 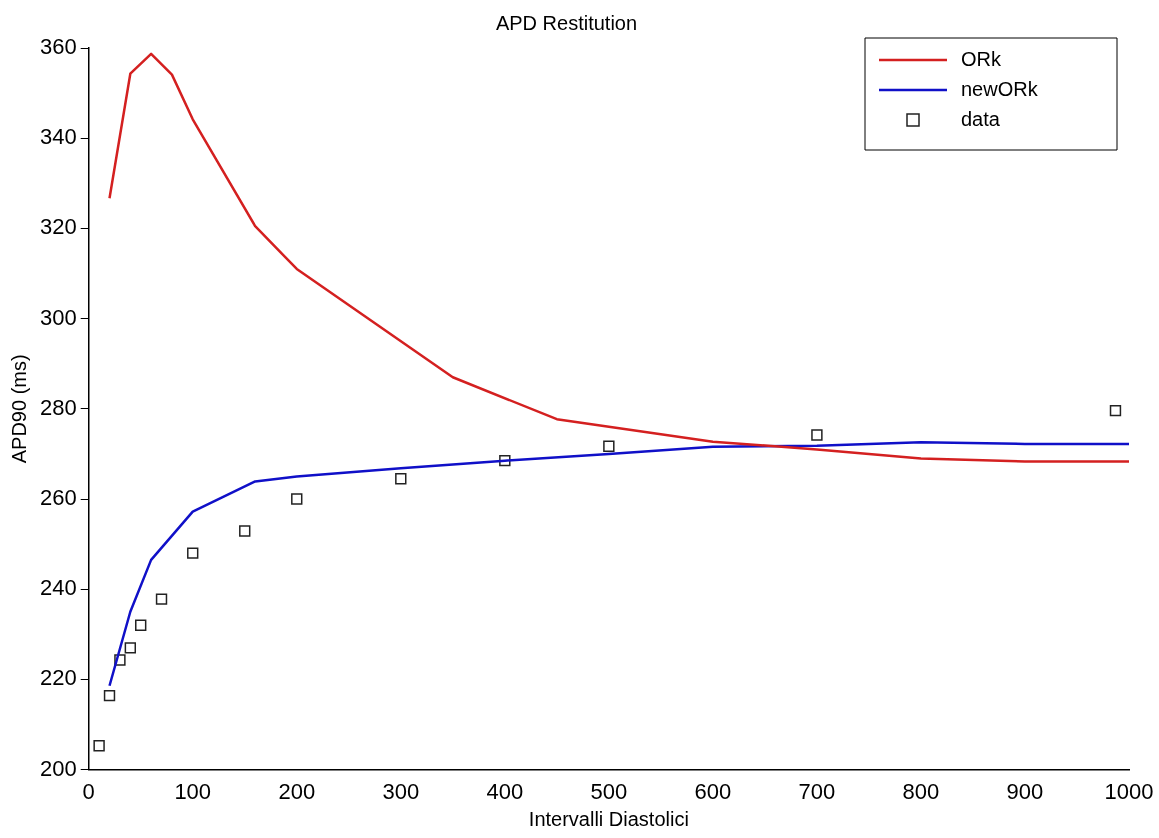 I want to click on y-tick-label: 220, so click(x=58, y=678).